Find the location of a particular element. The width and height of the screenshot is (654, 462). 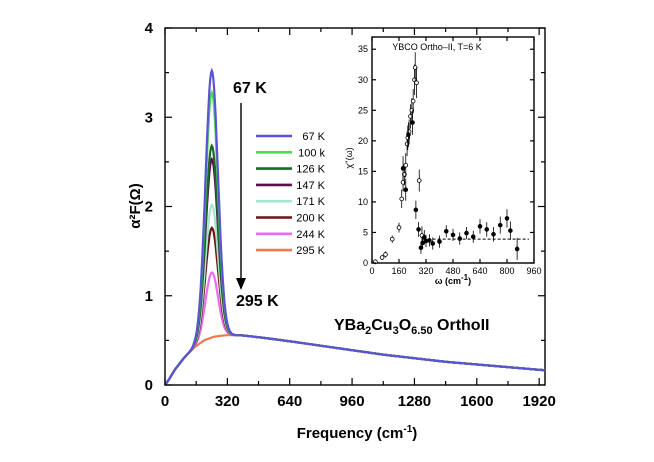

x-tick-label: 960 is located at coordinates (352, 401).